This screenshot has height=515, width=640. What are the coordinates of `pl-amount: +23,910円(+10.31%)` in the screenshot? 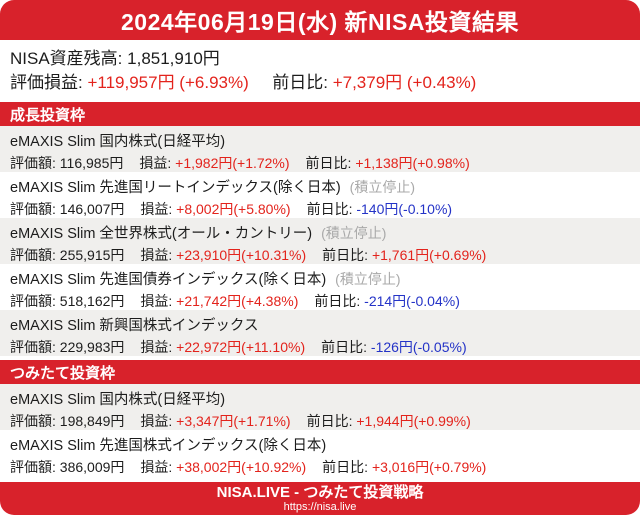 It's located at (241, 255).